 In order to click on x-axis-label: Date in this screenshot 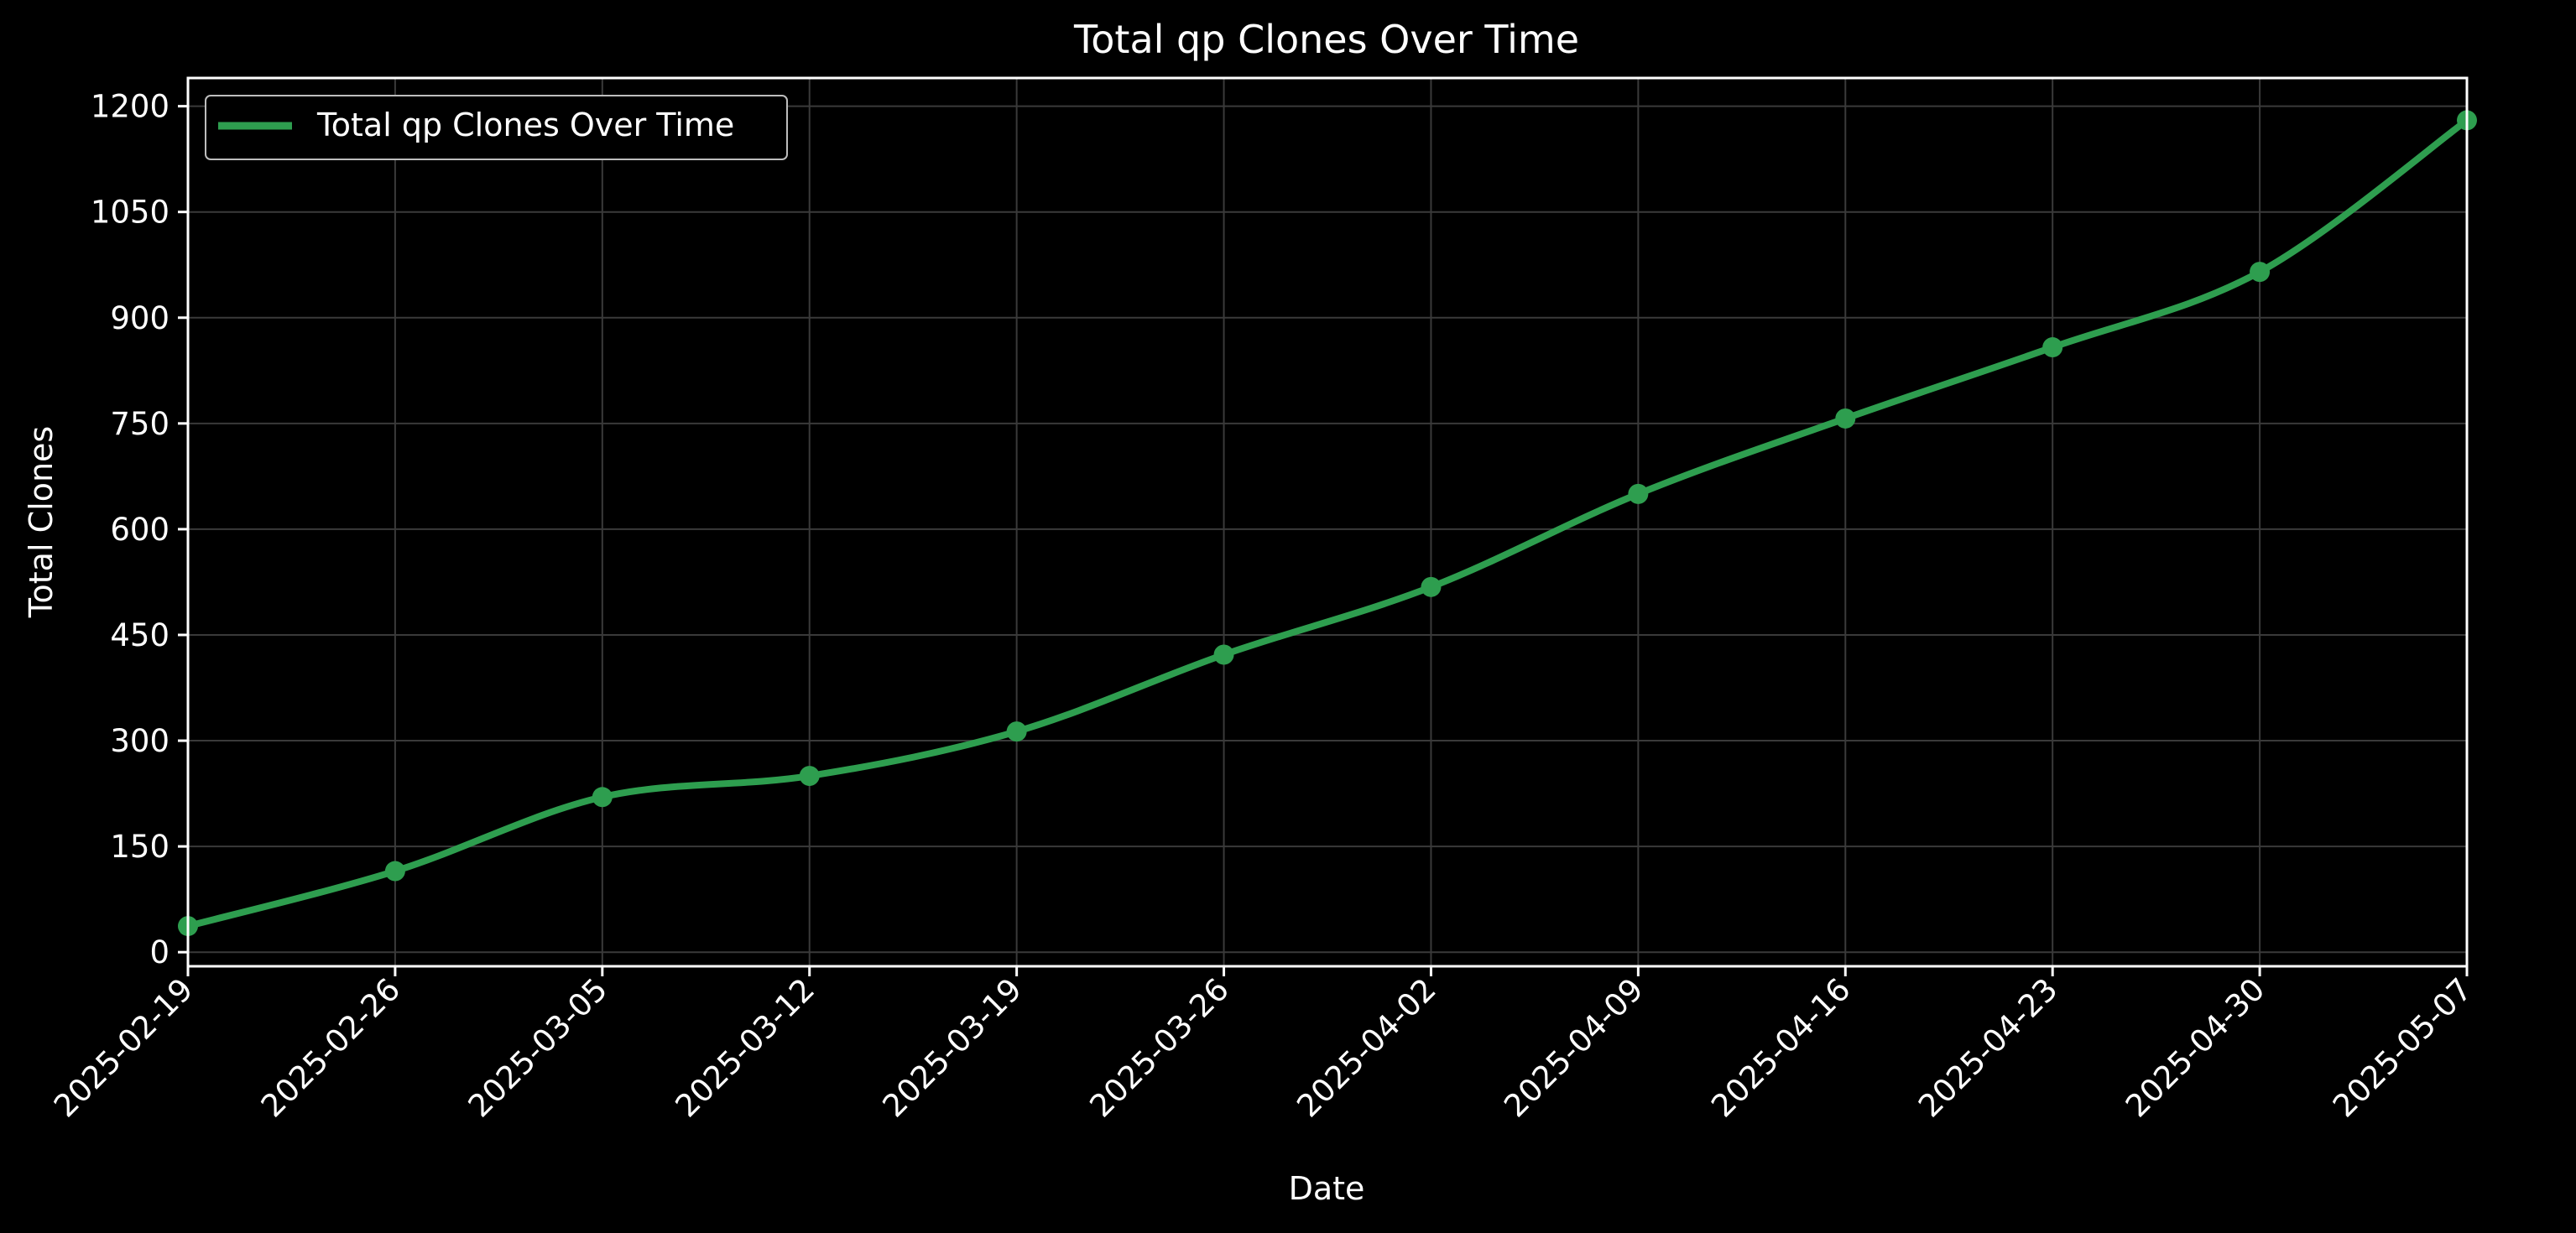, I will do `click(1327, 1188)`.